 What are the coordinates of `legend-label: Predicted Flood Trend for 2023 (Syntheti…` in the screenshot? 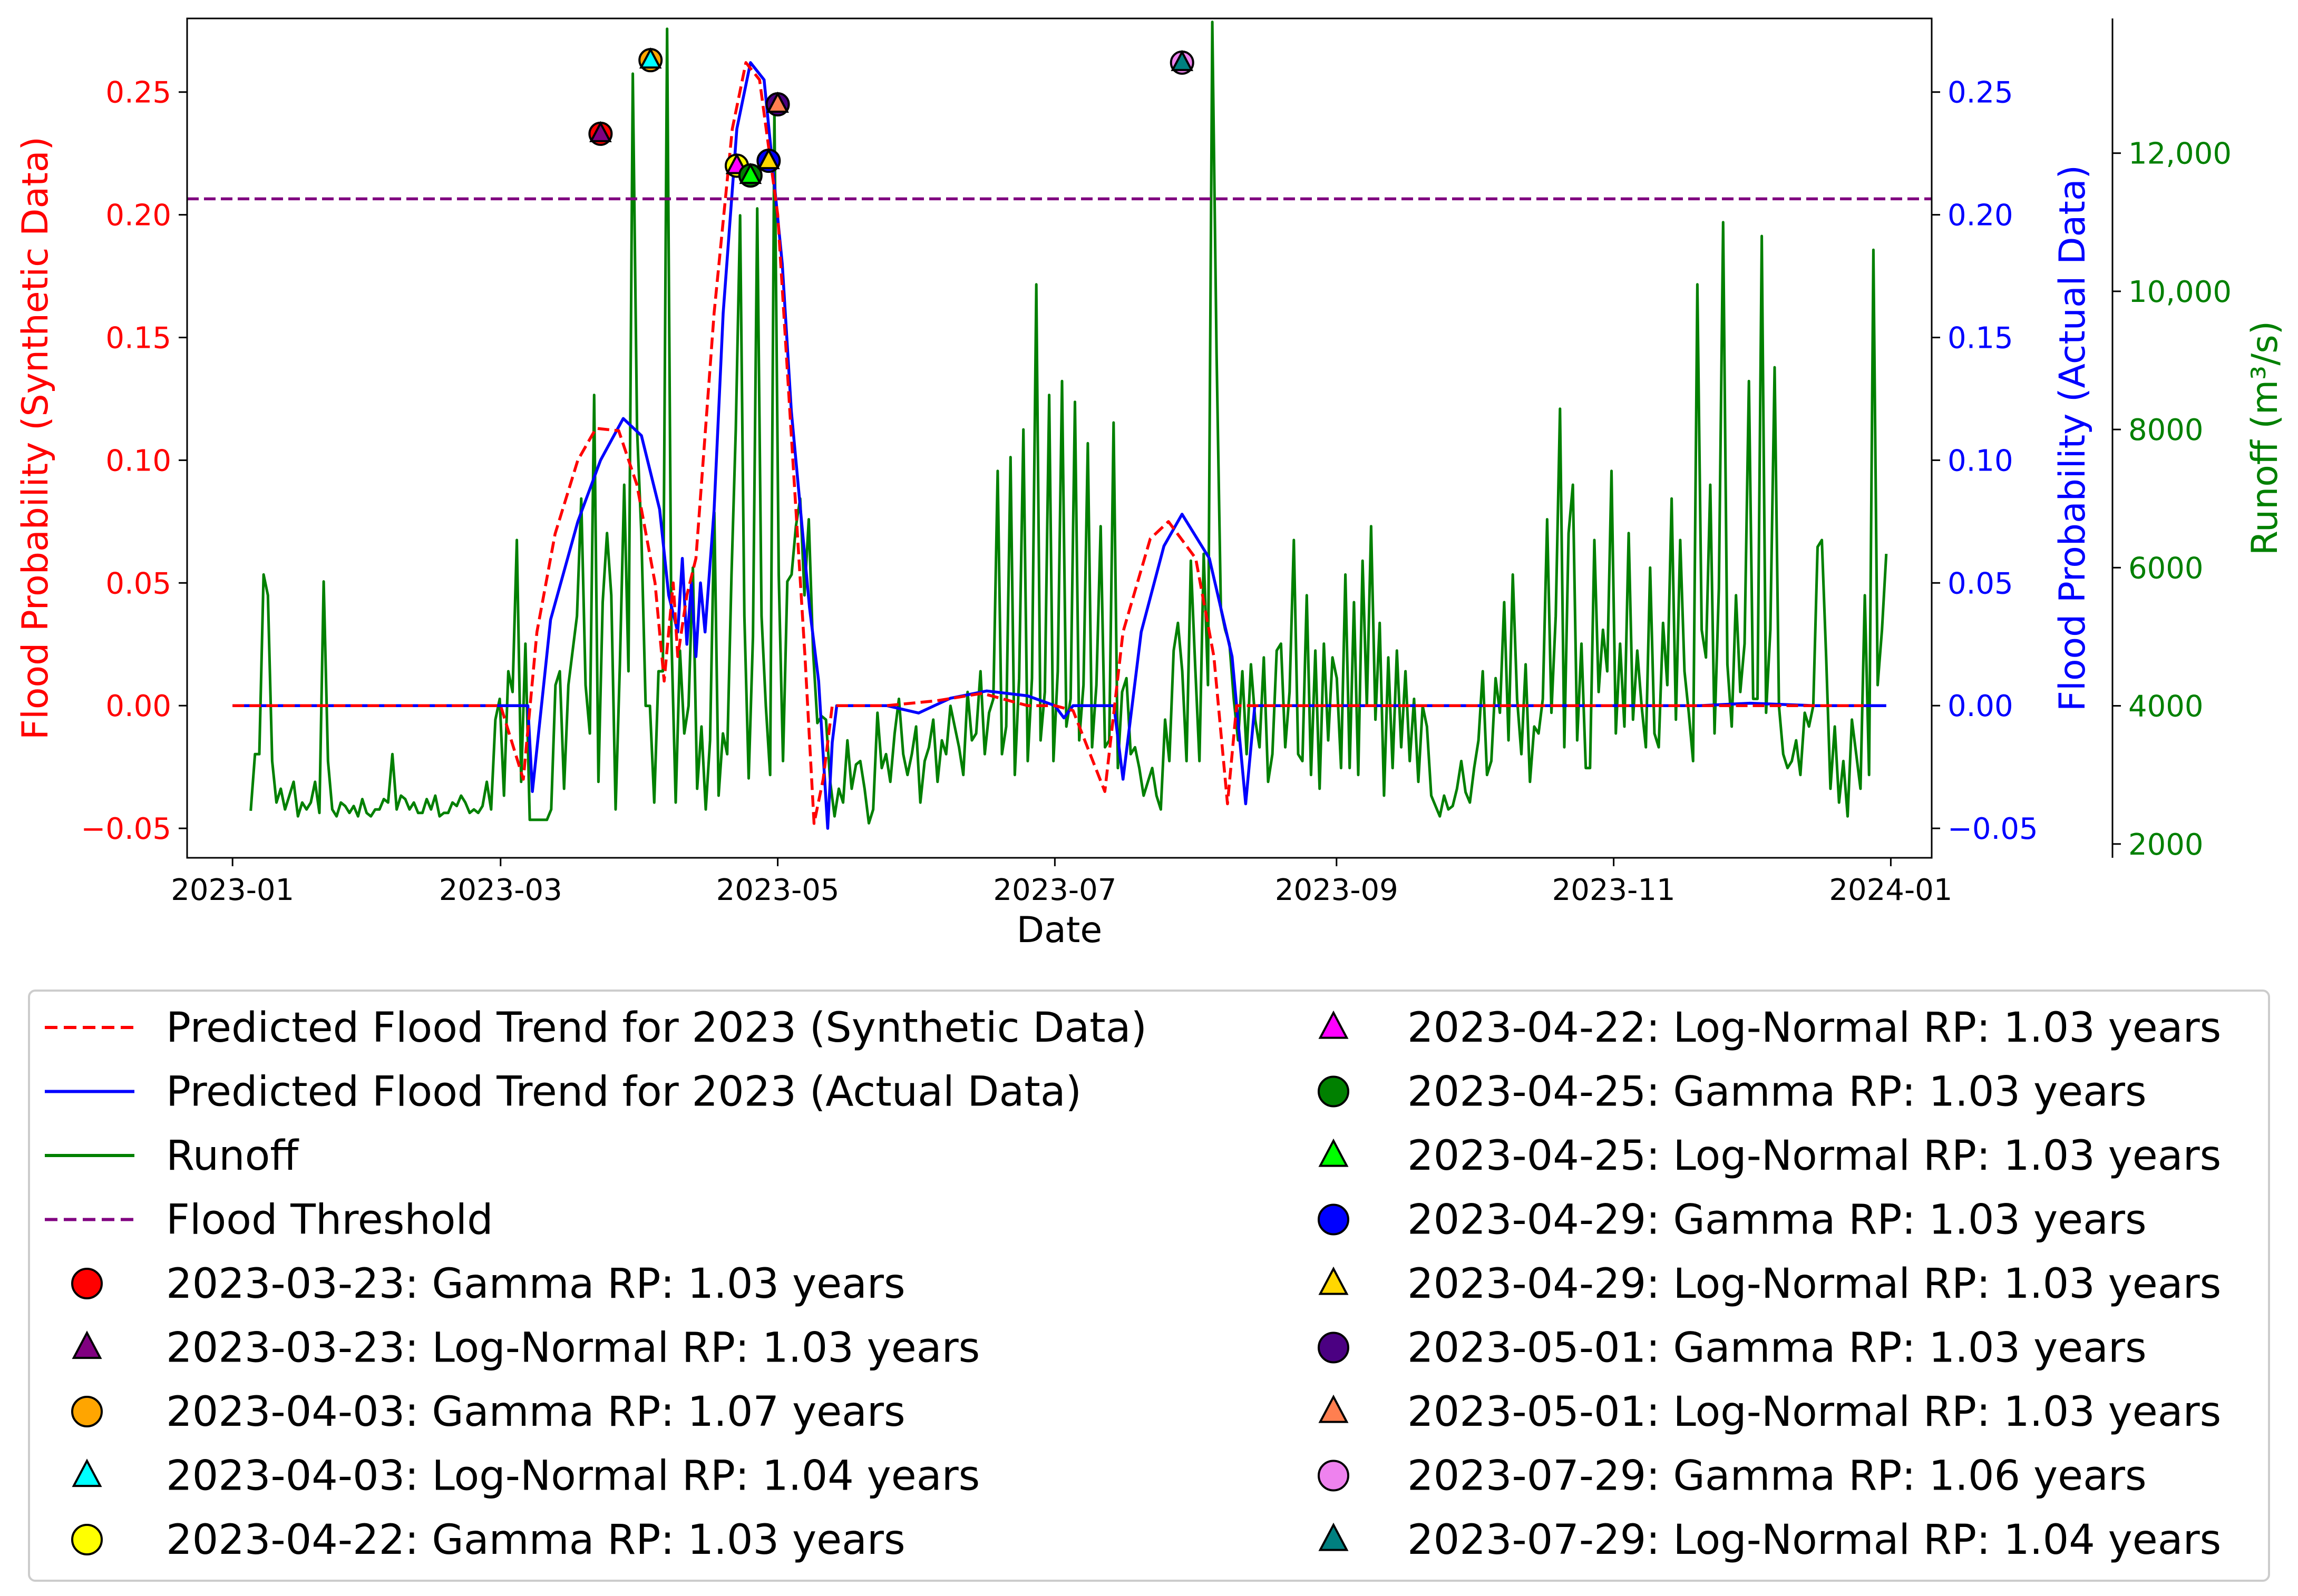 It's located at (656, 1028).